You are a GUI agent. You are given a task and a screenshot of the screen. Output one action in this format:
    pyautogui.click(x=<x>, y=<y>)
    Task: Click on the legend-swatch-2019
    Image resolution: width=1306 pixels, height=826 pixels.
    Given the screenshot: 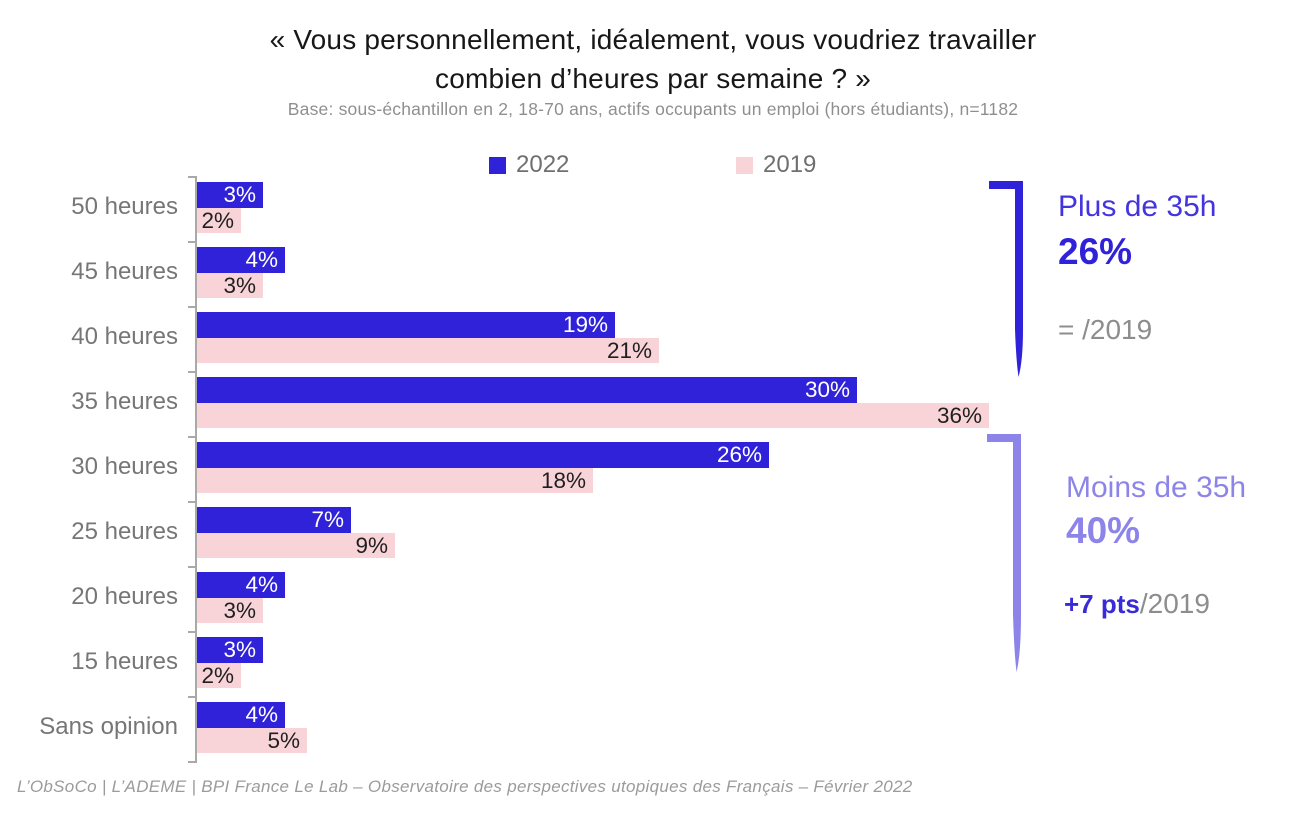 What is the action you would take?
    pyautogui.click(x=744, y=165)
    